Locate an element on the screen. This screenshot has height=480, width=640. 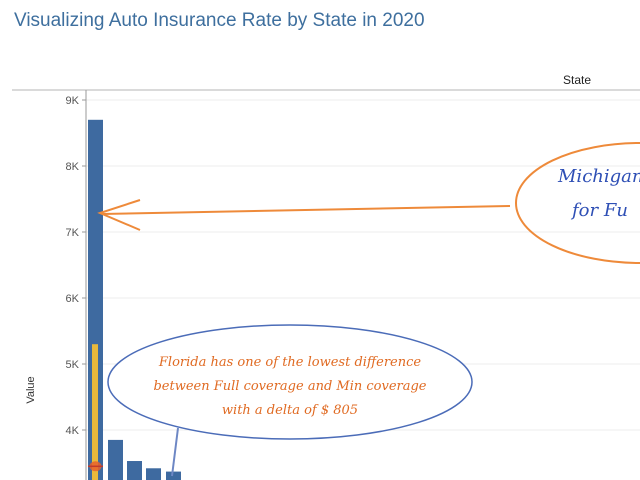
florida-ellipse is located at coordinates (290, 382).